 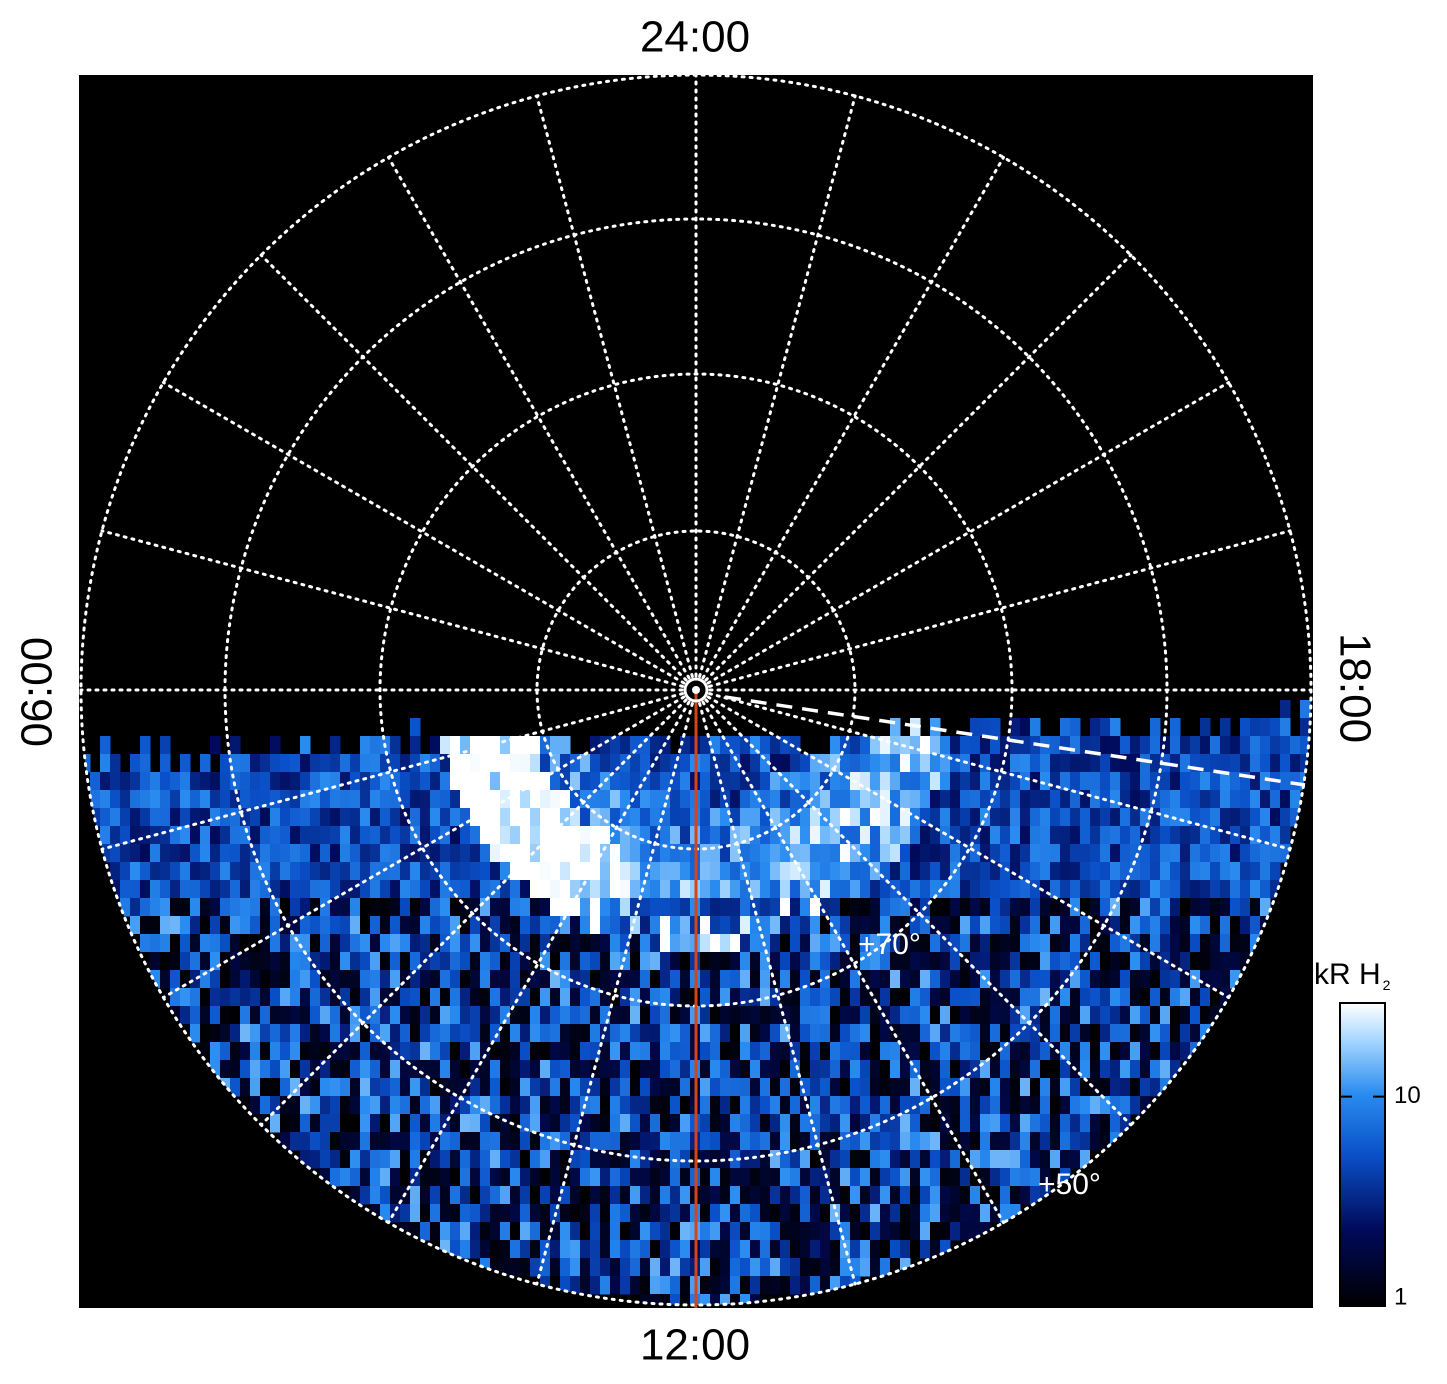 I want to click on colorbar-title-sub: 2, so click(x=1387, y=985).